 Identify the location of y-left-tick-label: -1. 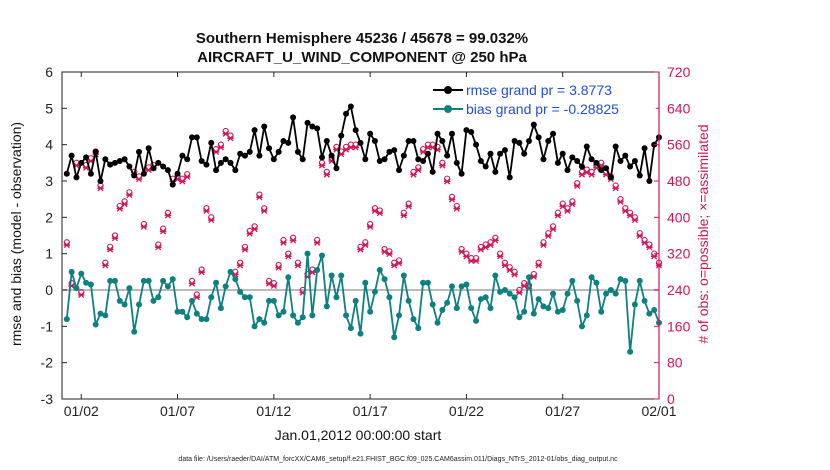
(47, 326).